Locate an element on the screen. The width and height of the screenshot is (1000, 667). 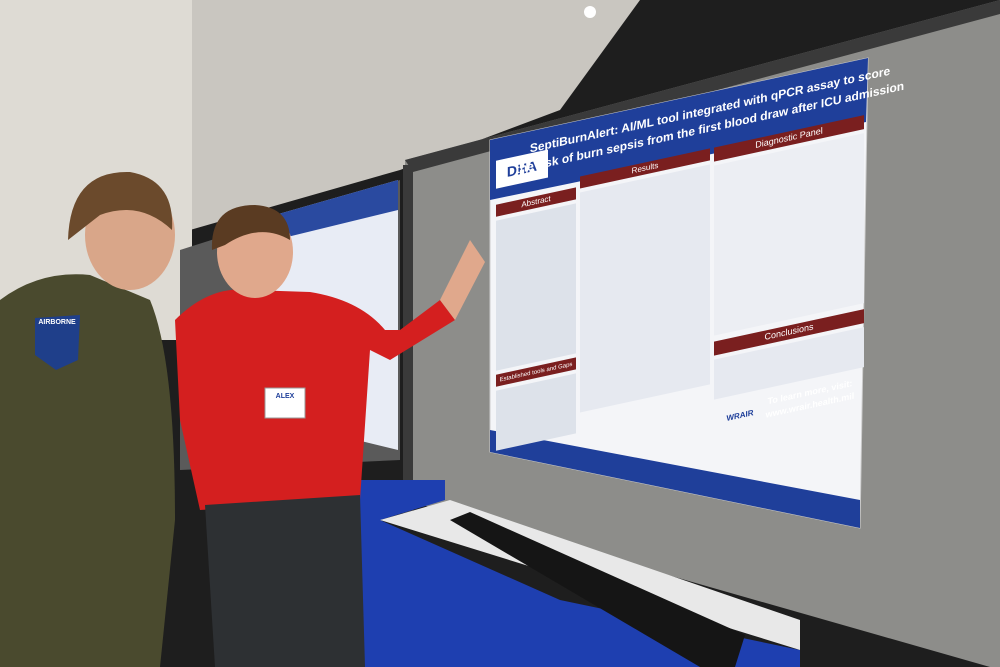
poster-logo: DHA is located at coordinates (522, 170).